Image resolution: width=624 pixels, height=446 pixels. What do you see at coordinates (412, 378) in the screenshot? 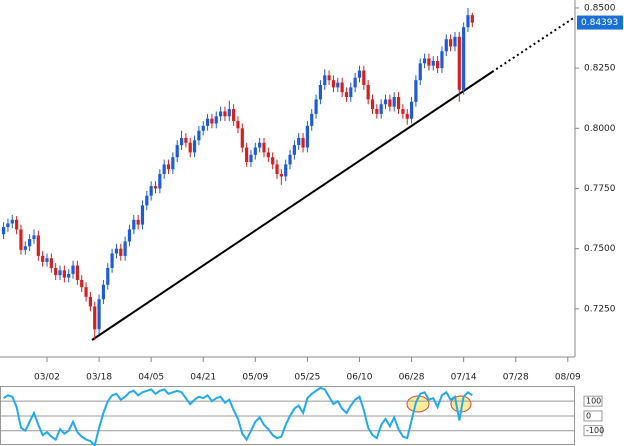
I see `x-tick-label: 06/28` at bounding box center [412, 378].